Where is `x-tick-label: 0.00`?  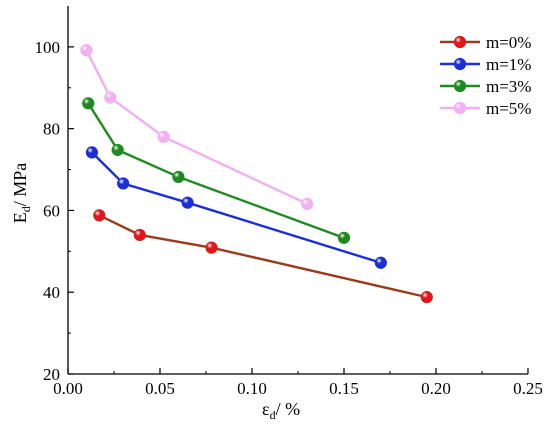
x-tick-label: 0.00 is located at coordinates (68, 388).